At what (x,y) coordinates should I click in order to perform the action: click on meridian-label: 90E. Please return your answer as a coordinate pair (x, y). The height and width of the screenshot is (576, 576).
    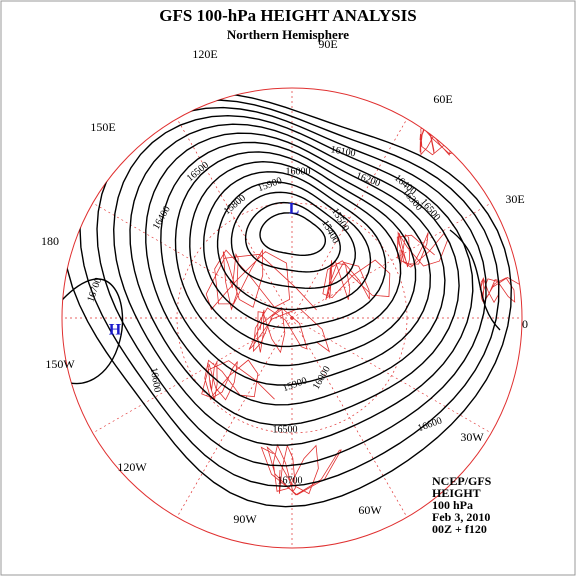
    Looking at the image, I should click on (327, 44).